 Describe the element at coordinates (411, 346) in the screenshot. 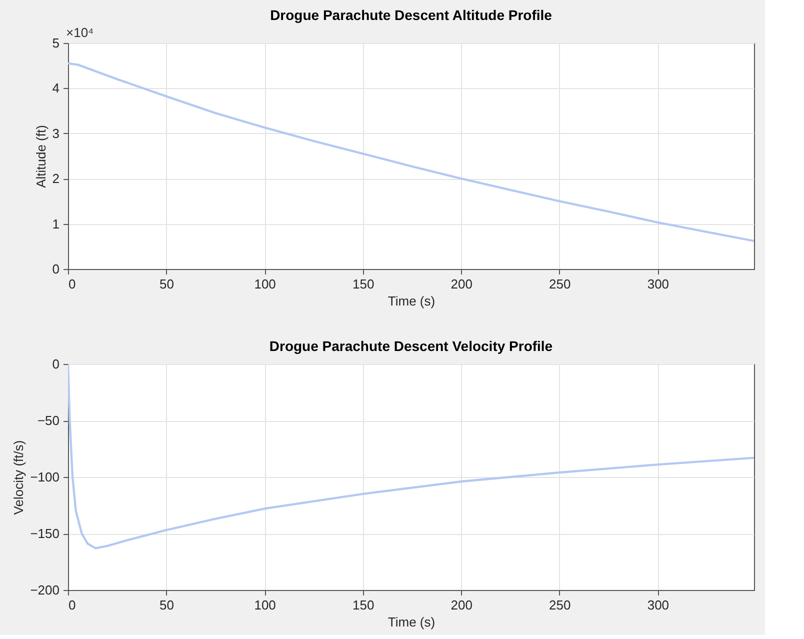

I see `chart-title: Drogue Parachute Descent Velocity Profile` at that location.